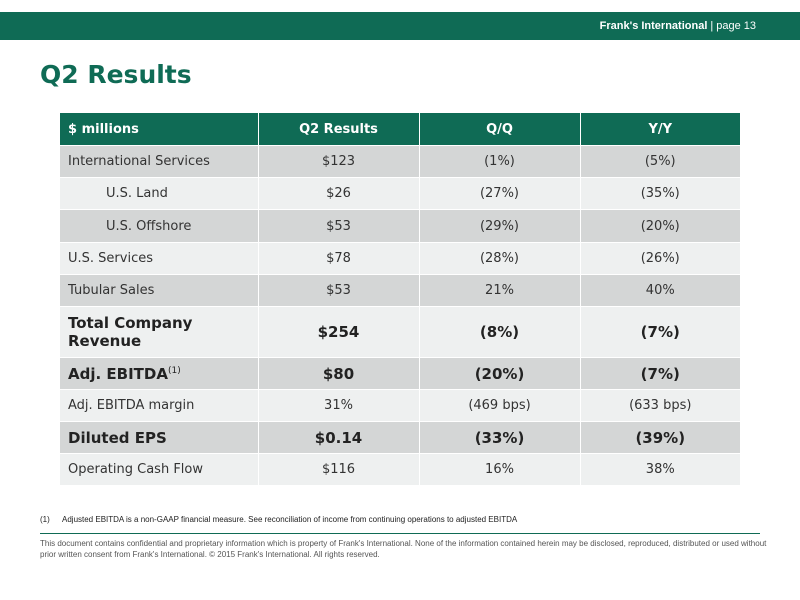 Image resolution: width=800 pixels, height=600 pixels. Describe the element at coordinates (159, 258) in the screenshot. I see `row-label: U.S. Services` at that location.